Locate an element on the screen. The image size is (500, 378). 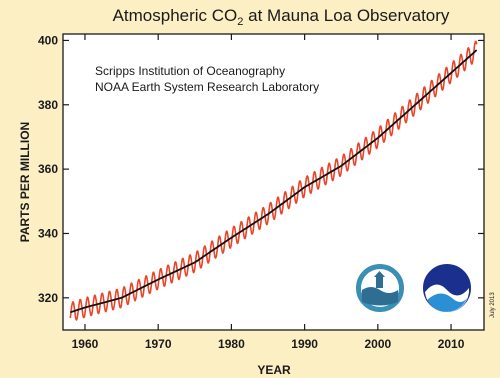
y-tick-label: 360 is located at coordinates (48, 169).